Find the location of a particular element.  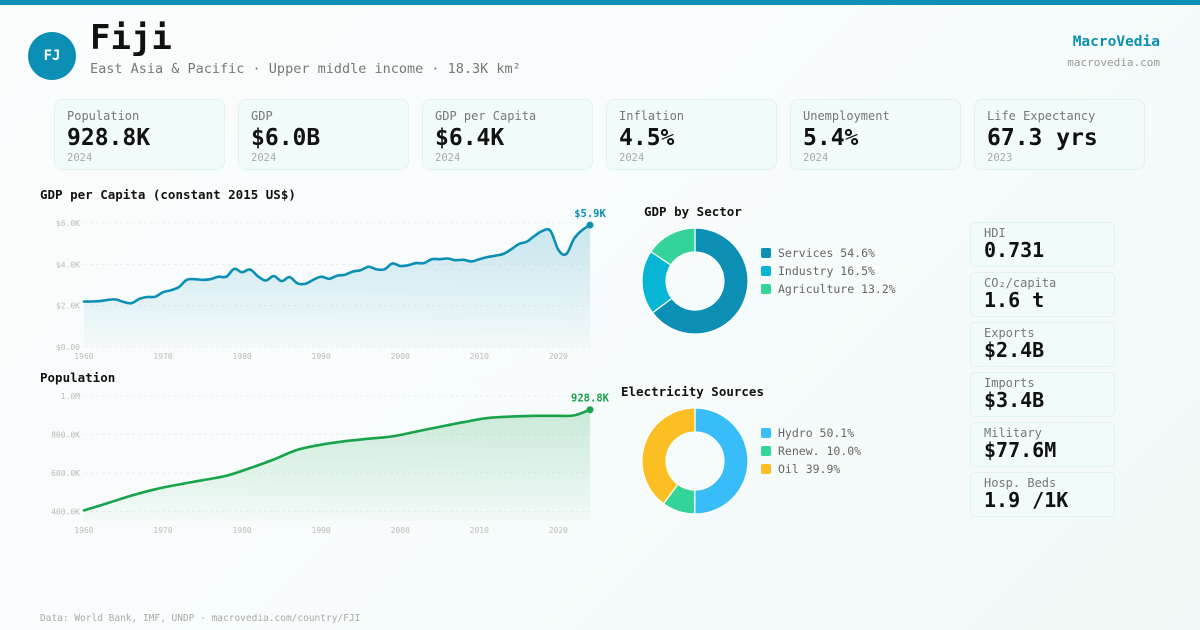

kpi-year: 2023 is located at coordinates (1000, 158).